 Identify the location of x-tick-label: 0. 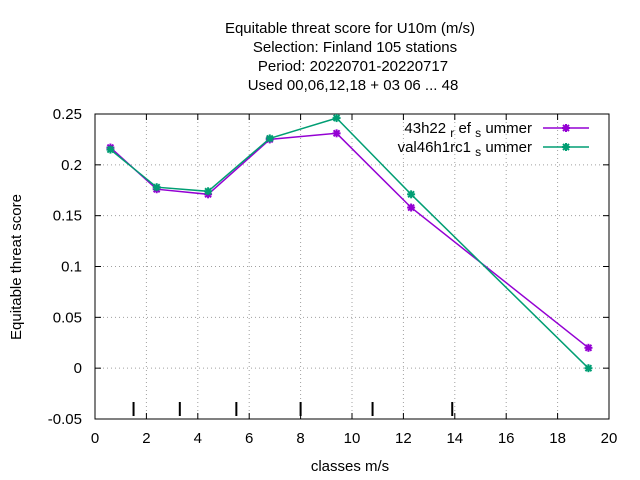
(95, 438).